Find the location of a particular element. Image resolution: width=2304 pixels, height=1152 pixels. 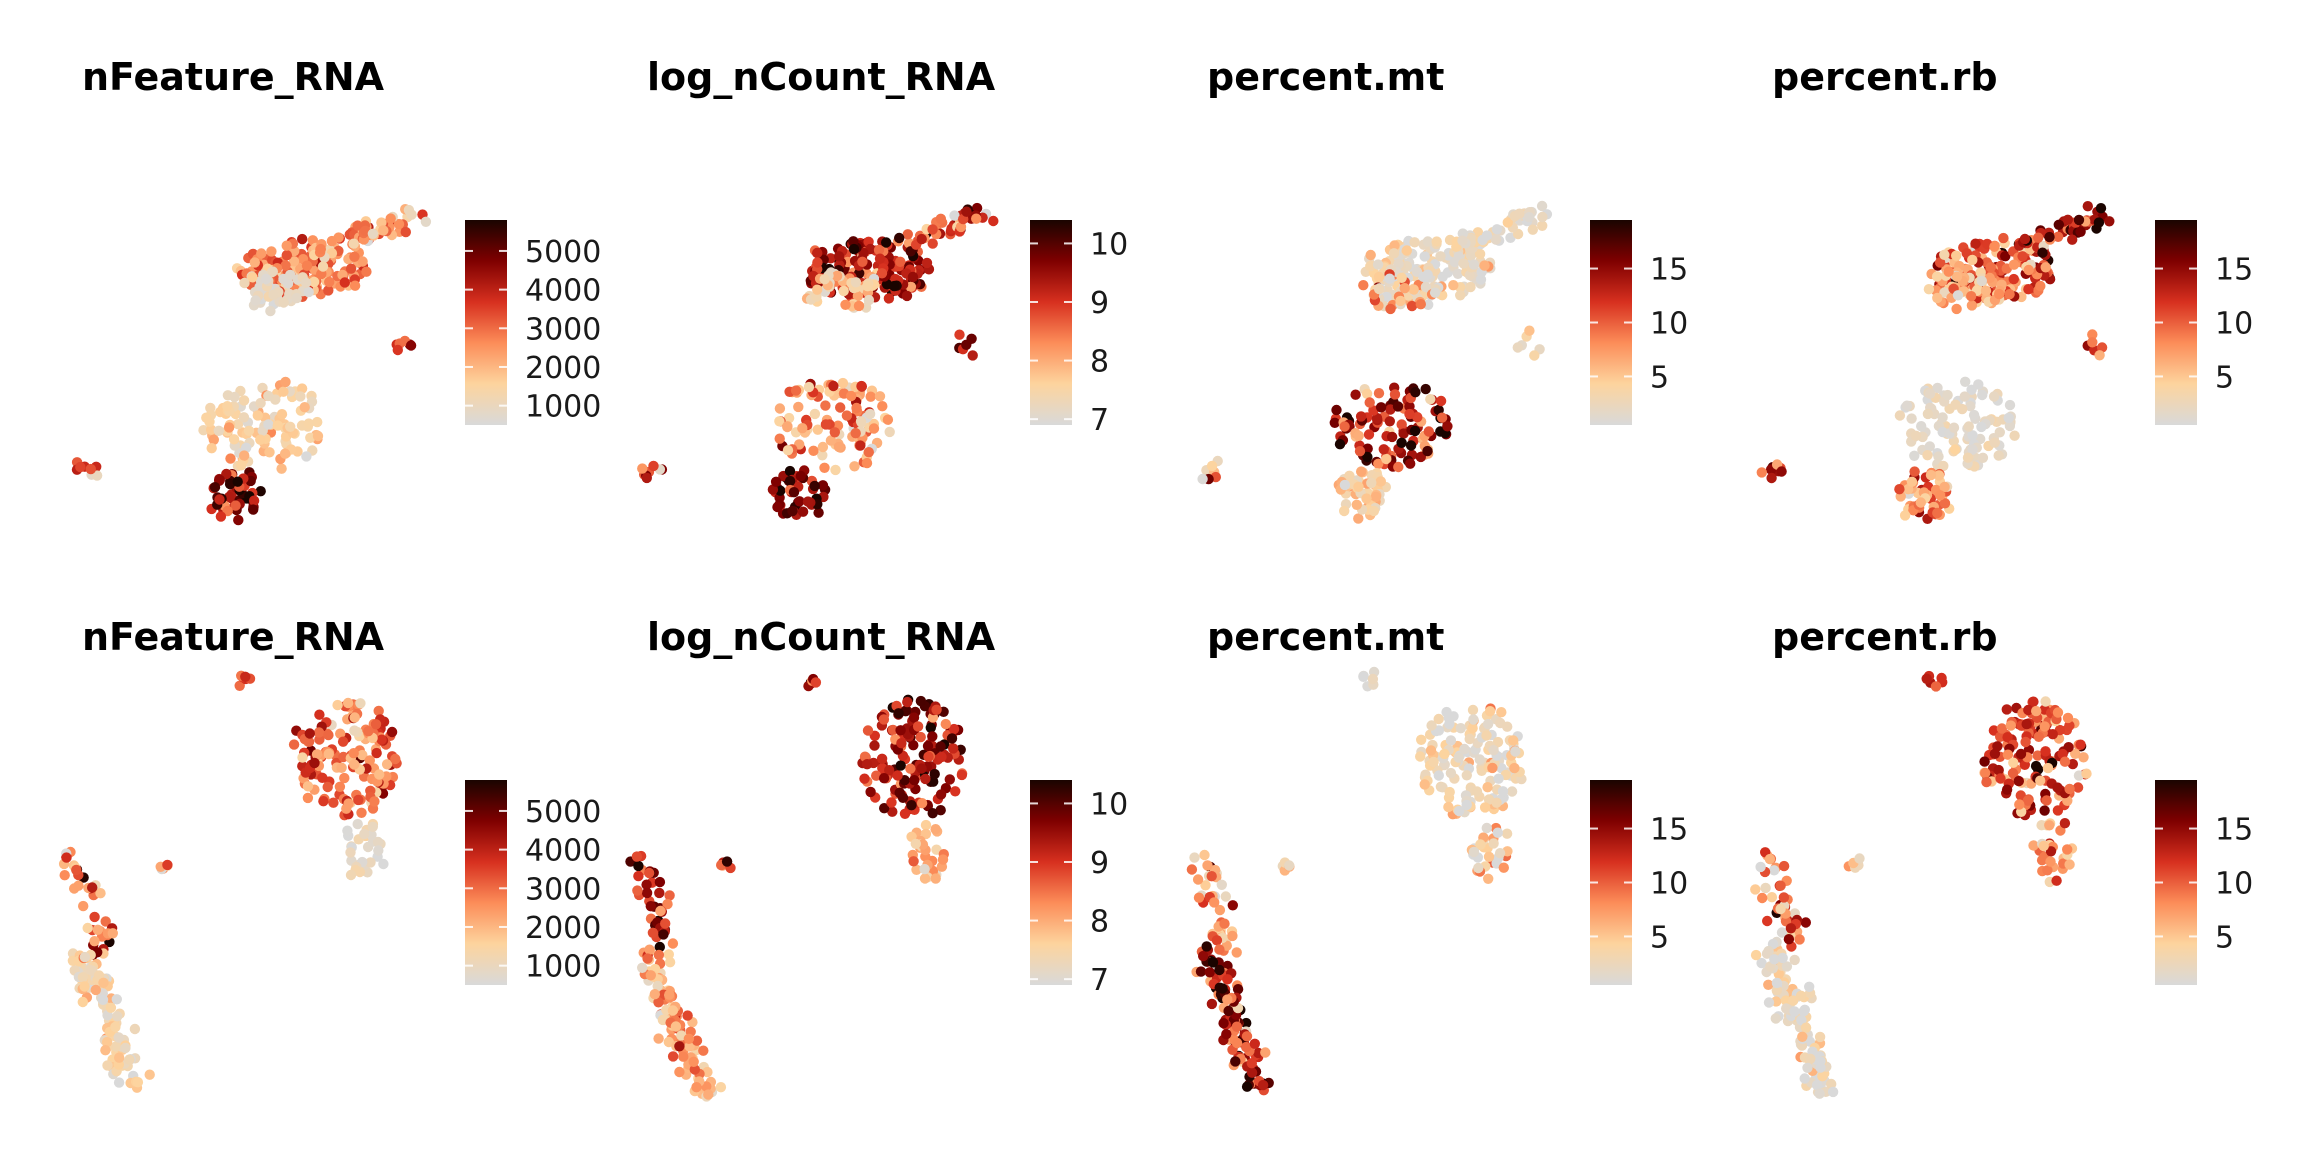

panel-6: log_nCount_RNA 7 8 9 10 is located at coordinates (876, 858).